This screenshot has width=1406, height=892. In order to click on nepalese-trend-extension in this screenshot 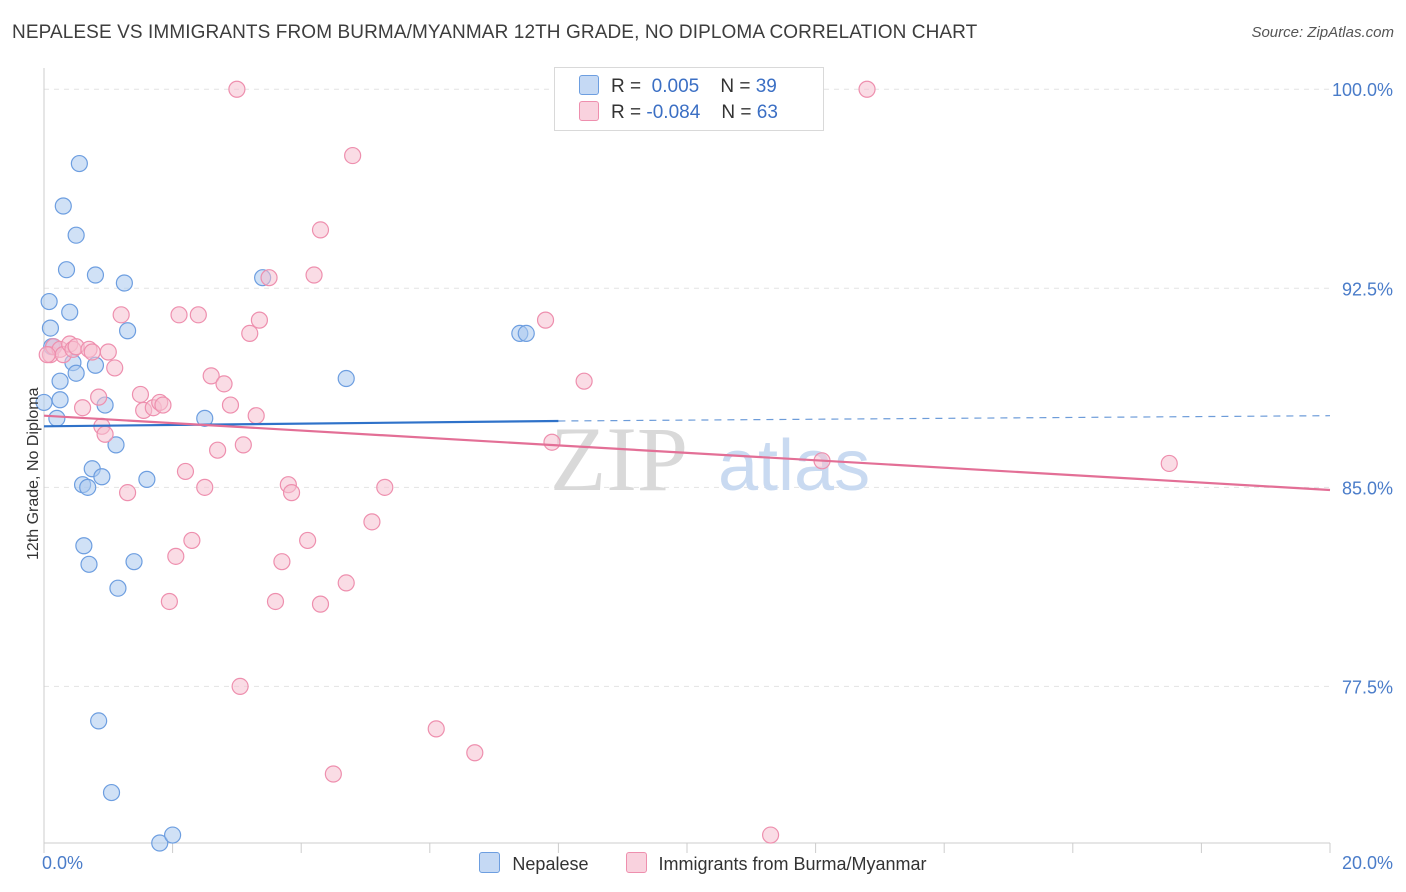, I will do `click(944, 418)`.